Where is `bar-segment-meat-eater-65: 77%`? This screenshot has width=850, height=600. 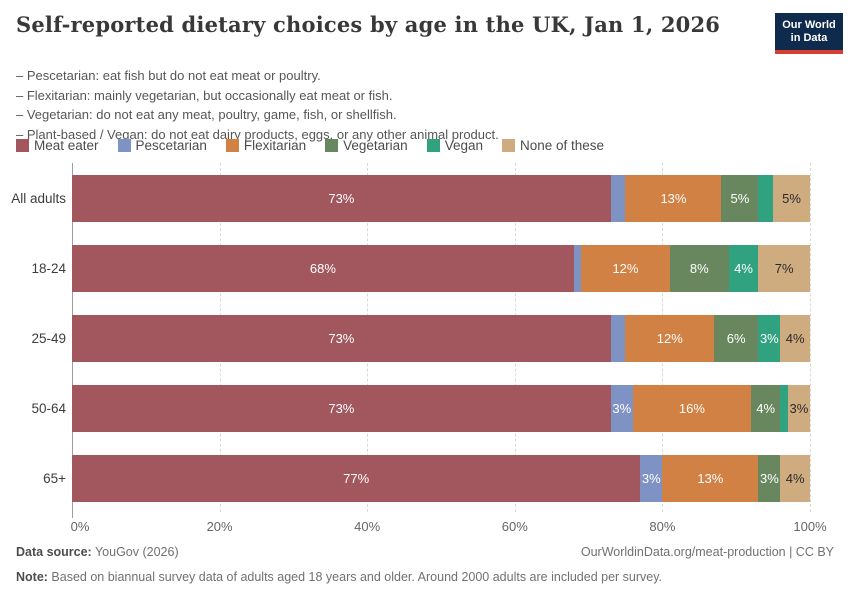
bar-segment-meat-eater-65: 77% is located at coordinates (356, 478).